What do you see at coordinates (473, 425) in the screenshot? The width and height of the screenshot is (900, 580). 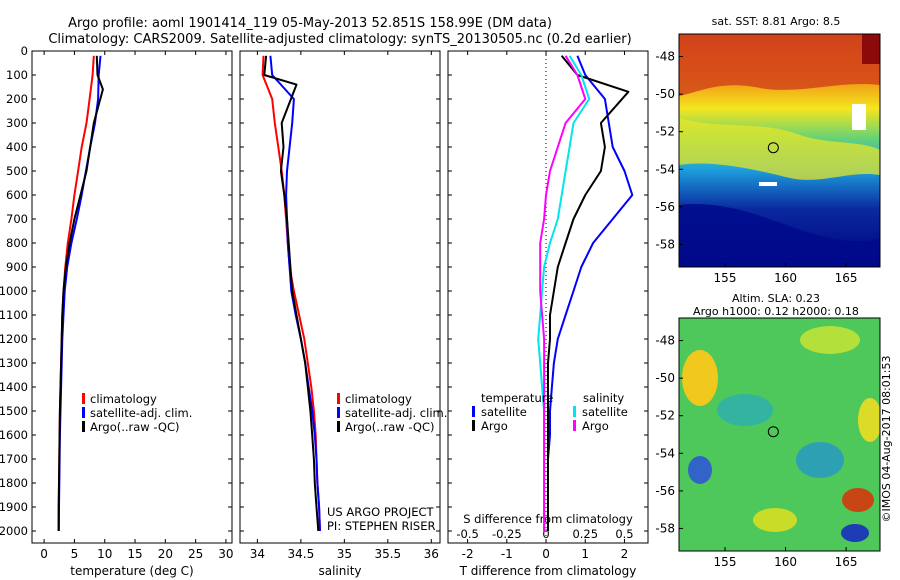 I see `legend-swatch-t-argo` at bounding box center [473, 425].